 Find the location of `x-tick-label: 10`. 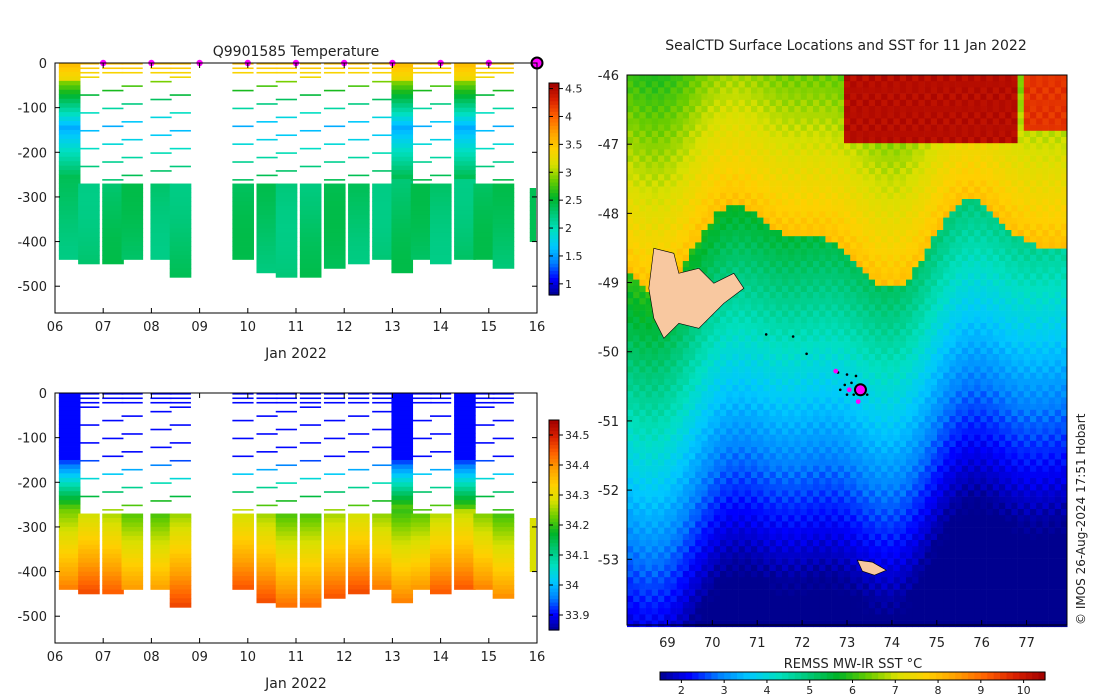

x-tick-label: 10 is located at coordinates (248, 657).